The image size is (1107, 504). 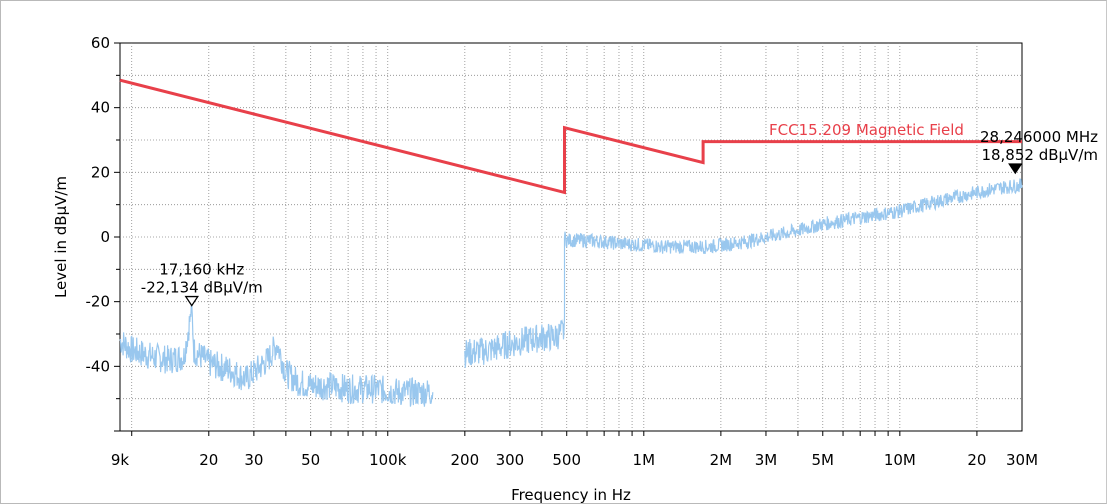 I want to click on x-tick-label: 30, so click(x=253, y=460).